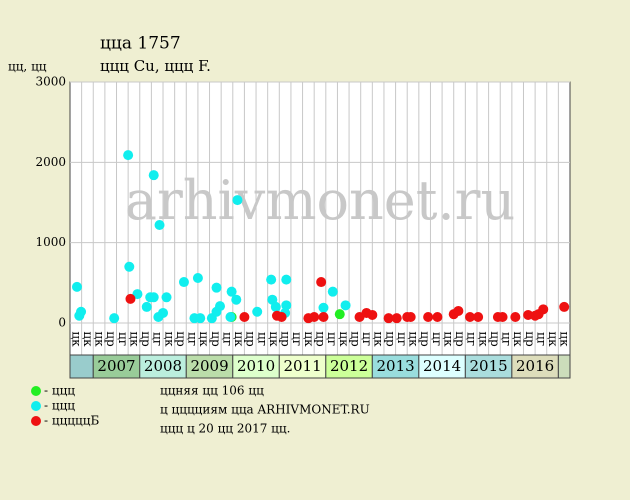 The height and width of the screenshot is (500, 630). I want to click on y-tick-label: 1000, so click(50, 242).